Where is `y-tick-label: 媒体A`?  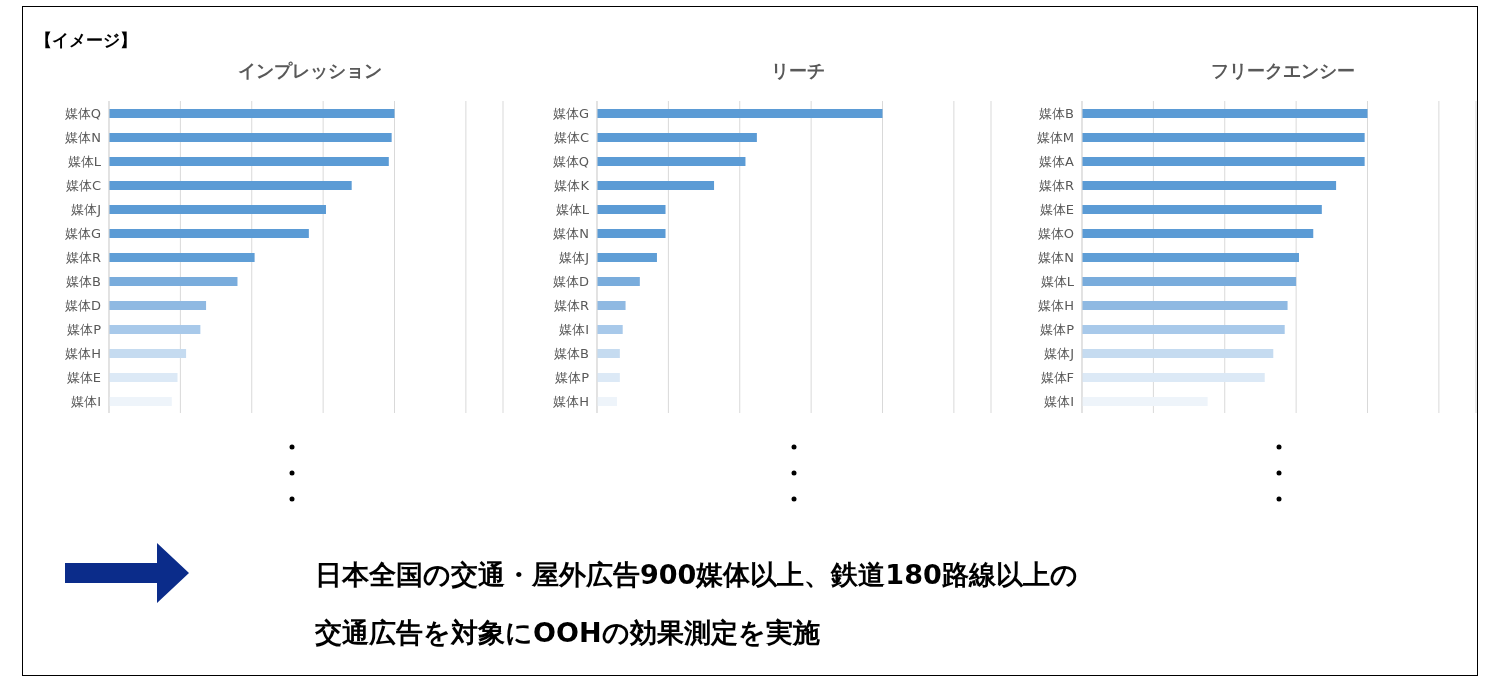
y-tick-label: 媒体A is located at coordinates (1057, 161).